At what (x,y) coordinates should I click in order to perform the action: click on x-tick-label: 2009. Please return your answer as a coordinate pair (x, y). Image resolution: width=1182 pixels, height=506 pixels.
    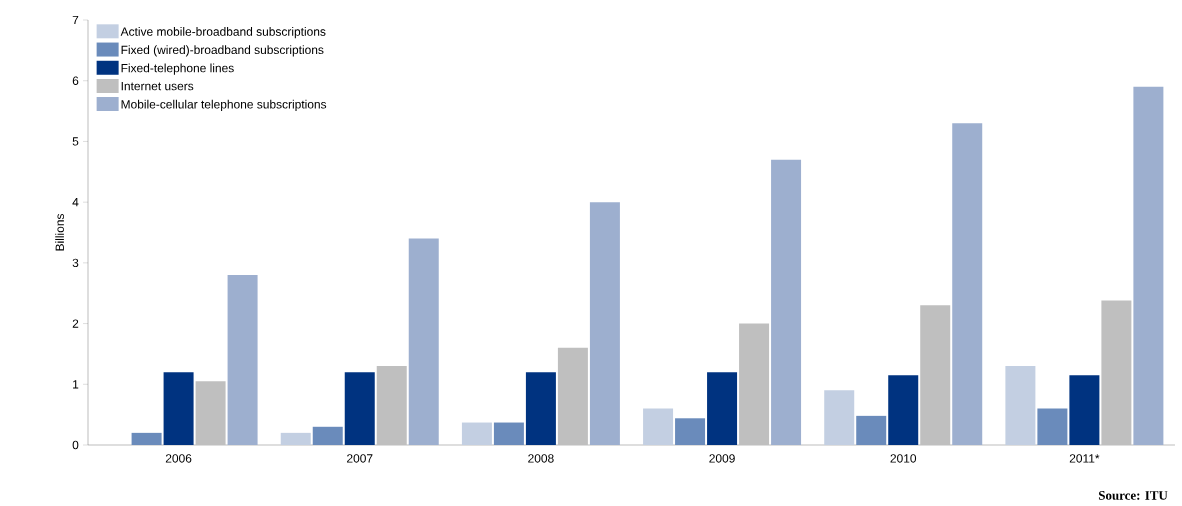
    Looking at the image, I should click on (722, 458).